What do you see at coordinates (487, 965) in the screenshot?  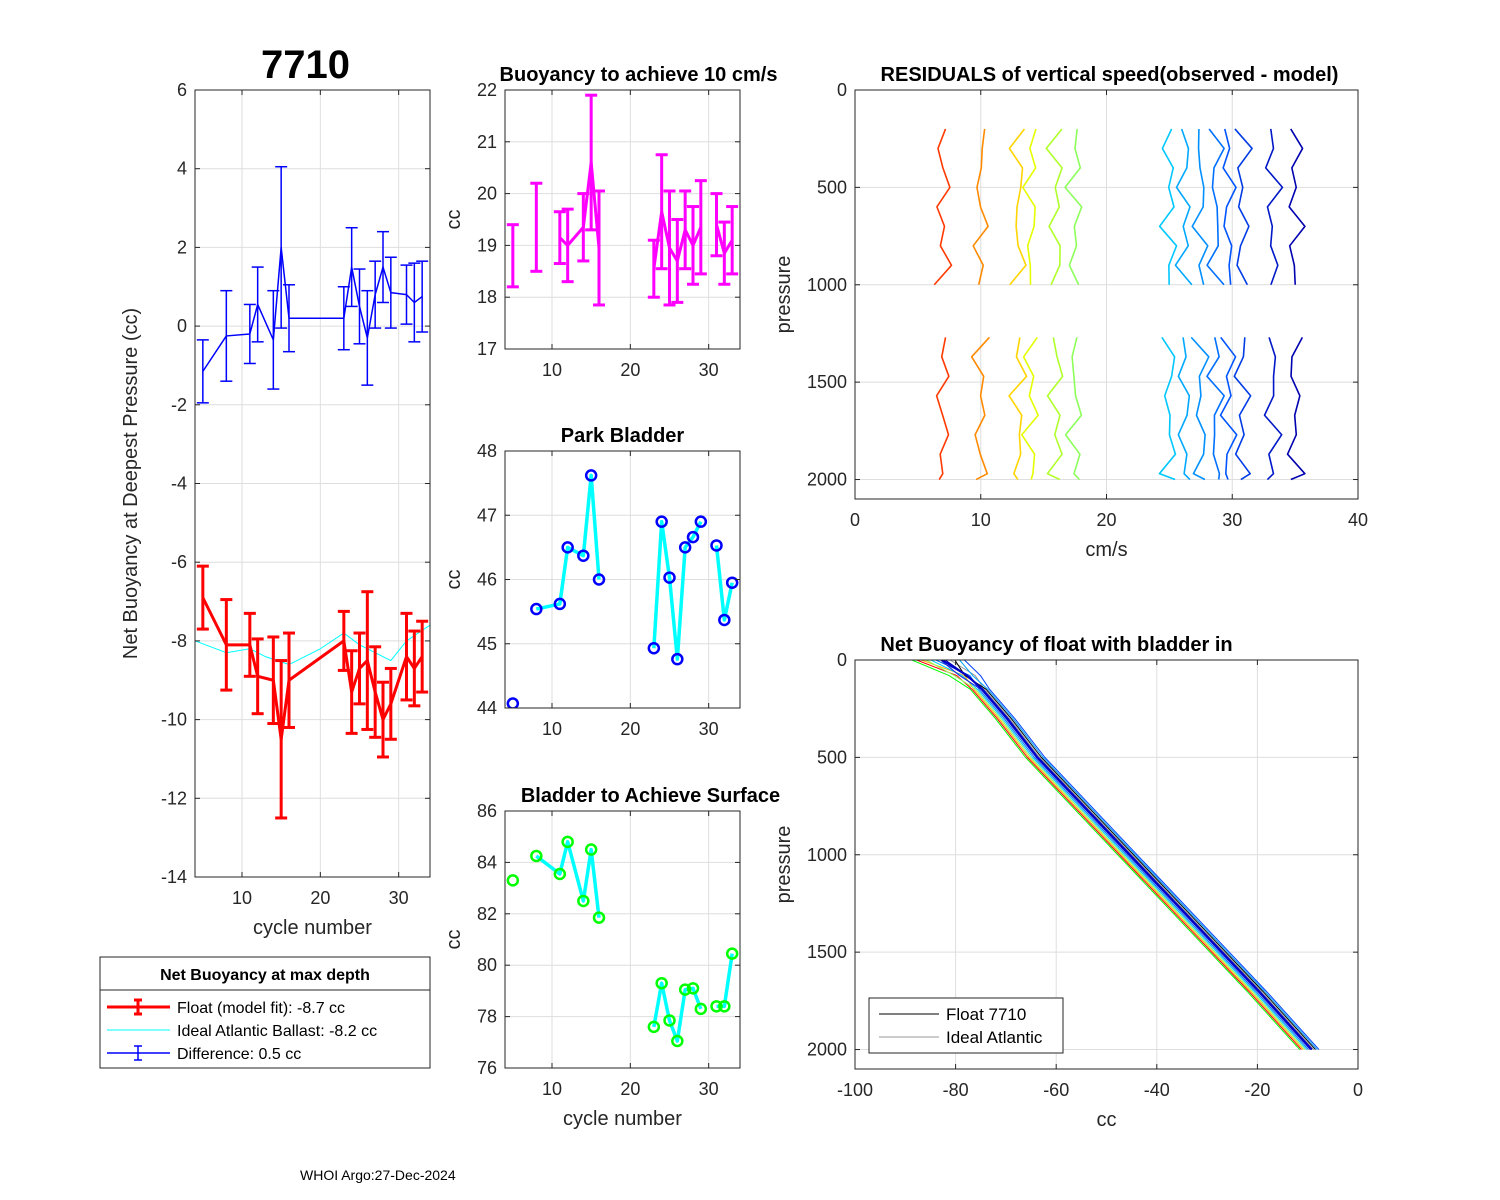 I see `y-tick-label: 80` at bounding box center [487, 965].